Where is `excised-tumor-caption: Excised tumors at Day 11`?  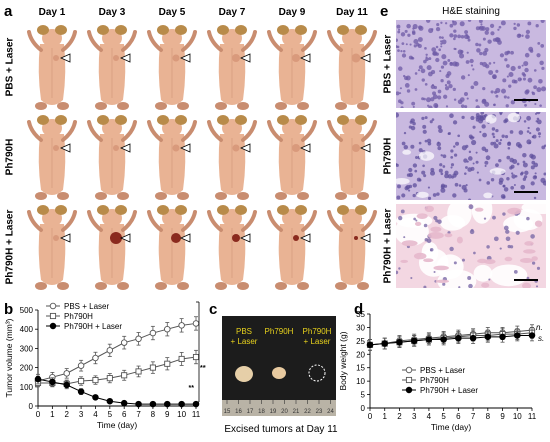 excised-tumor-caption: Excised tumors at Day 11 is located at coordinates (281, 429).